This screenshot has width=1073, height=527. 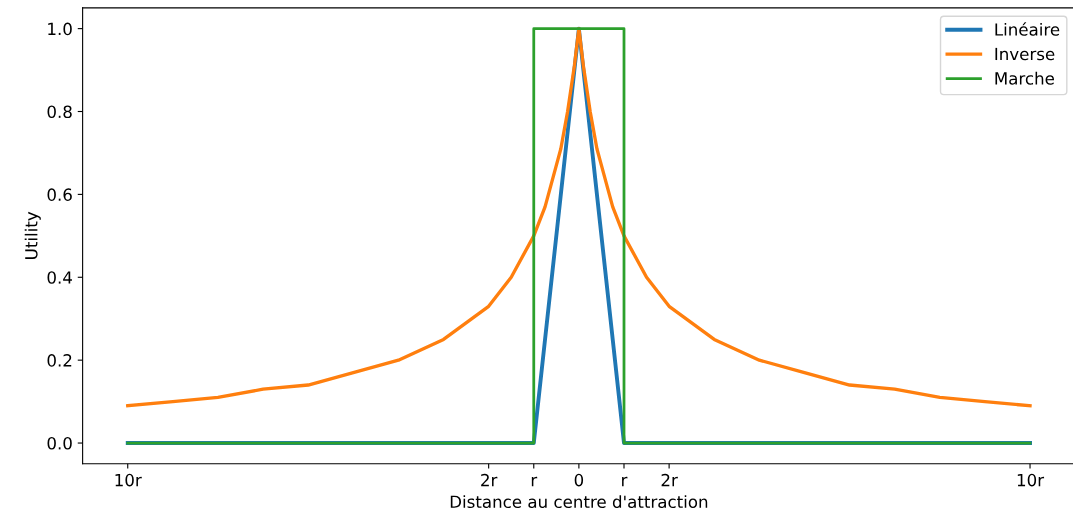 What do you see at coordinates (1025, 54) in the screenshot?
I see `legend-label: Inverse` at bounding box center [1025, 54].